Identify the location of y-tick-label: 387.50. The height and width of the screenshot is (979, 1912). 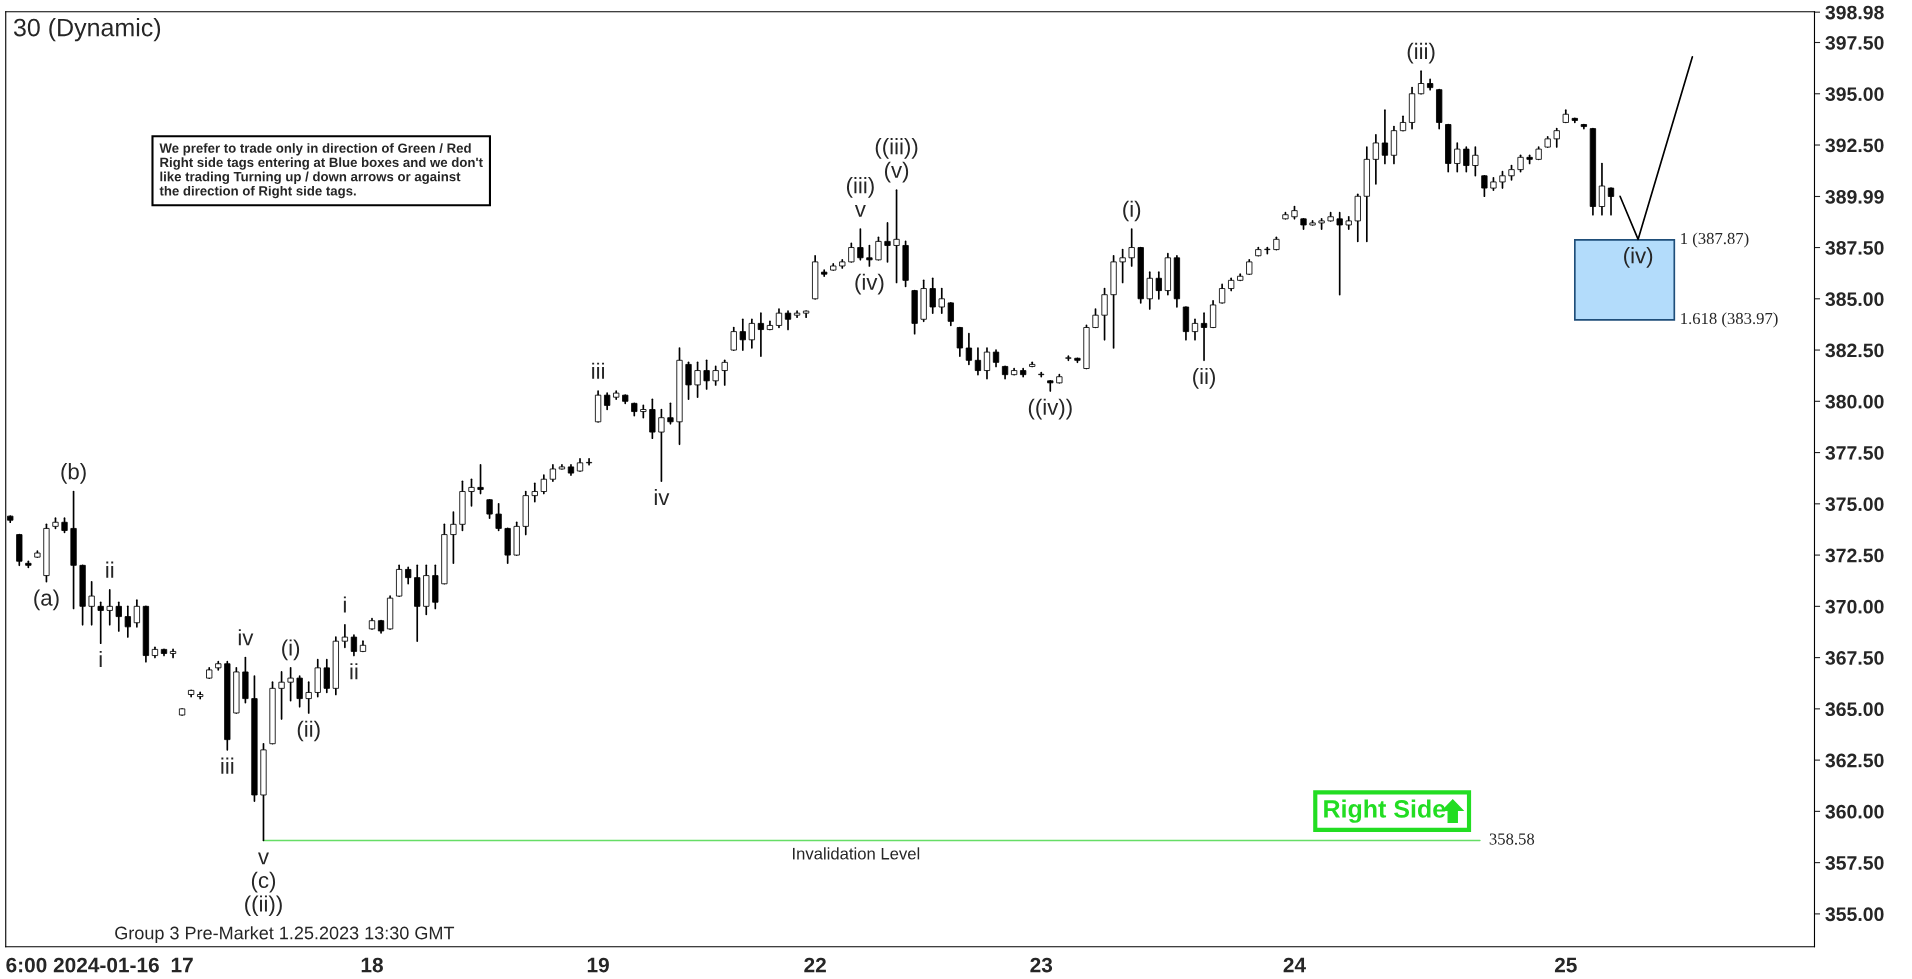
(1854, 248).